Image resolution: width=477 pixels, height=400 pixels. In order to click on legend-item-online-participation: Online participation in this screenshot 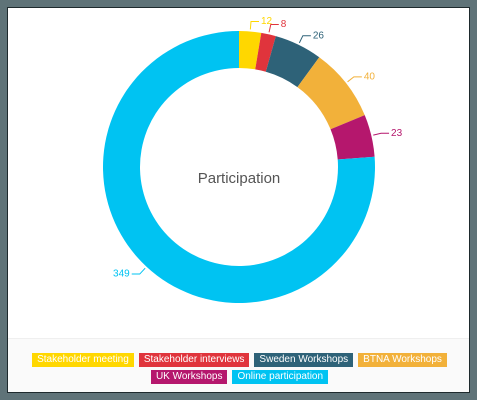, I will do `click(280, 377)`.